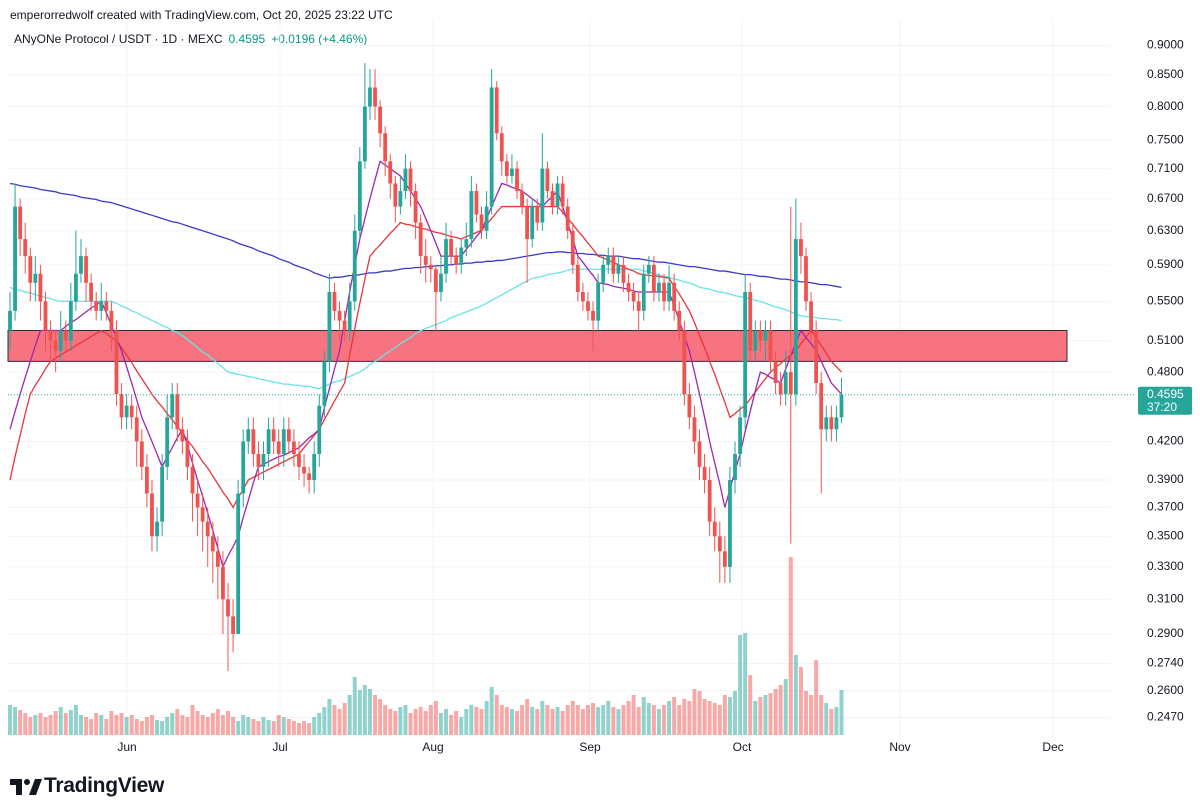 The image size is (1200, 812). Describe the element at coordinates (1165, 264) in the screenshot. I see `y-tick-label: 0.5900` at that location.